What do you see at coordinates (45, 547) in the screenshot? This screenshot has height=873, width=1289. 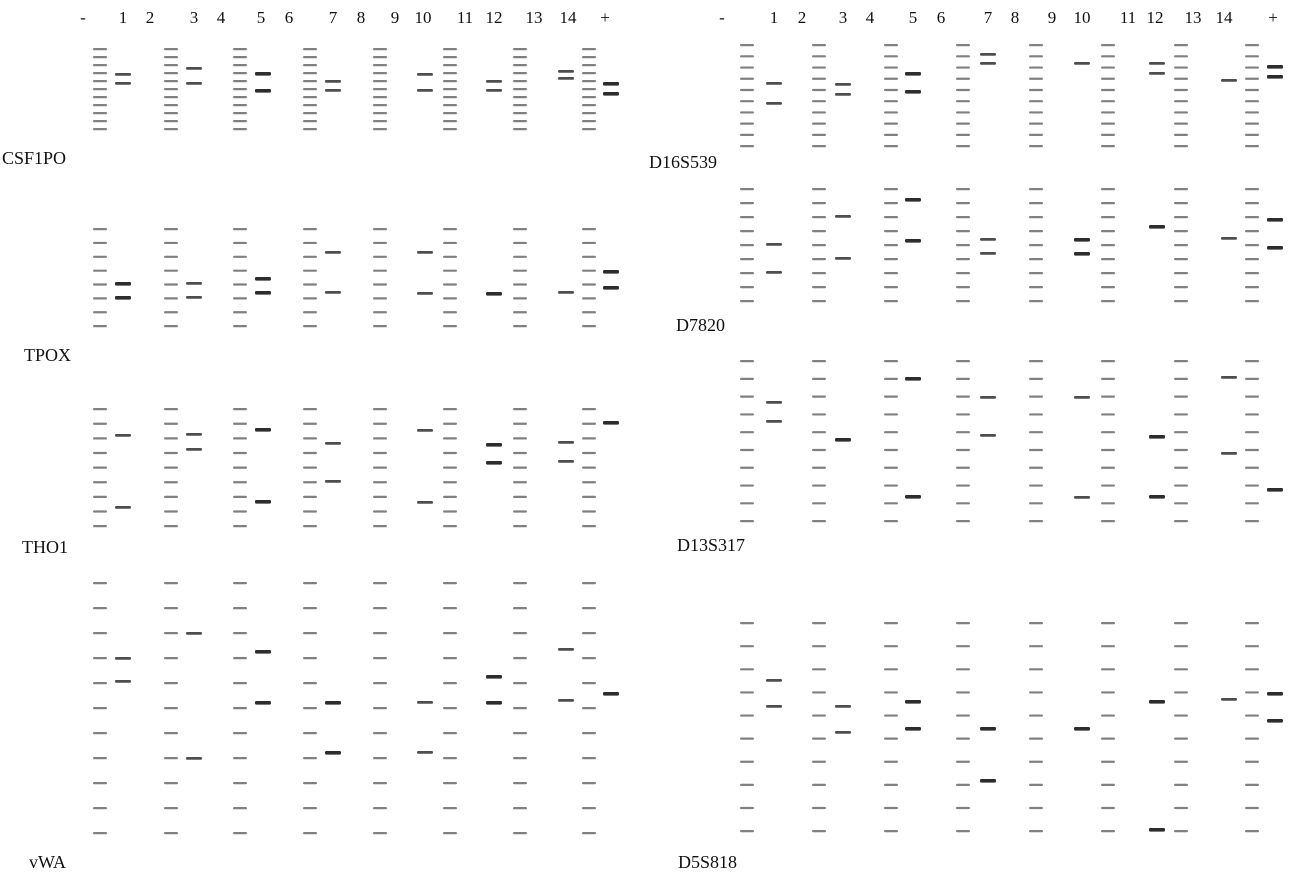 I see `locus-label: THO1` at bounding box center [45, 547].